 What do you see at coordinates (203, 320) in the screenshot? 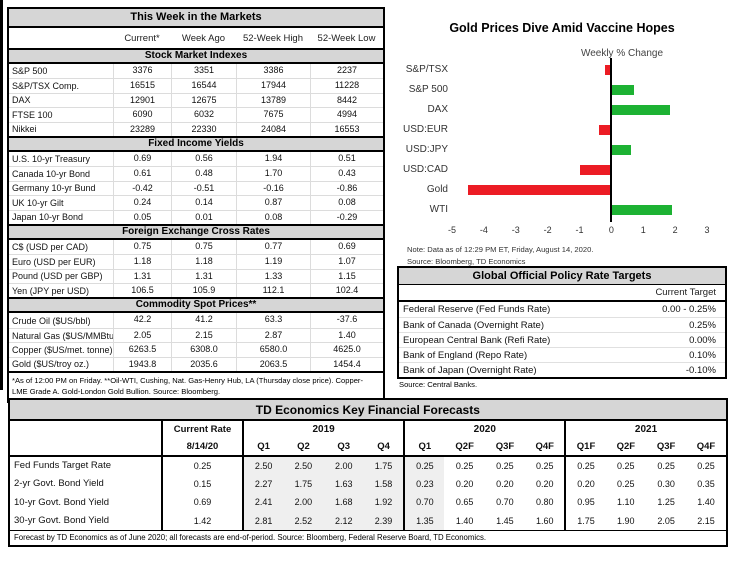
I see `cell-value: 41.2` at bounding box center [203, 320].